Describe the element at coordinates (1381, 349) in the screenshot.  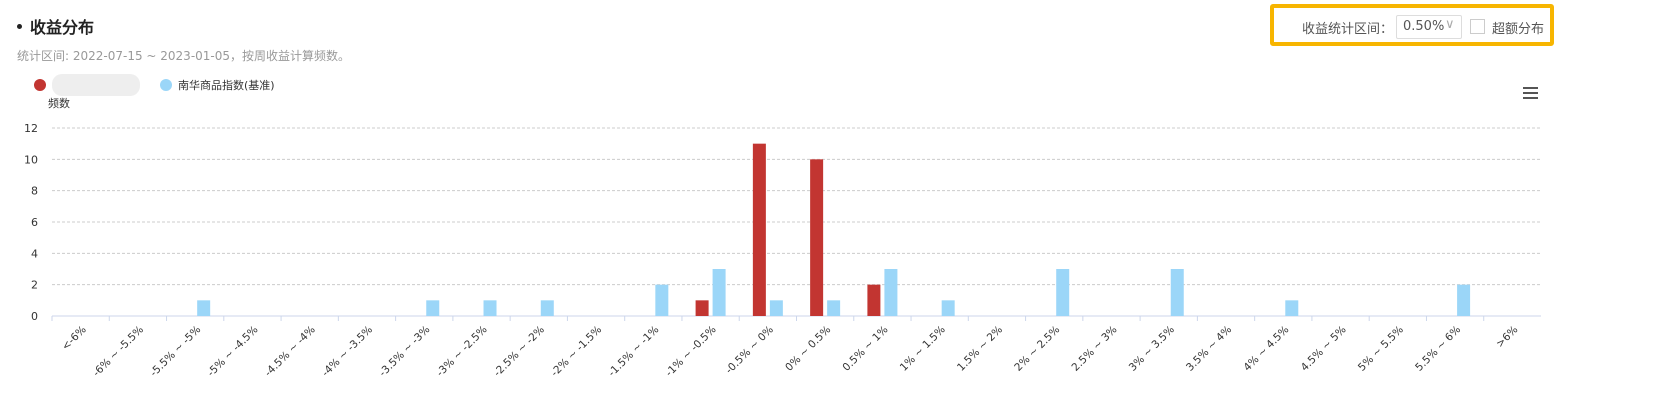
I see `x-tick-label: 5% ~ 5.5%` at that location.